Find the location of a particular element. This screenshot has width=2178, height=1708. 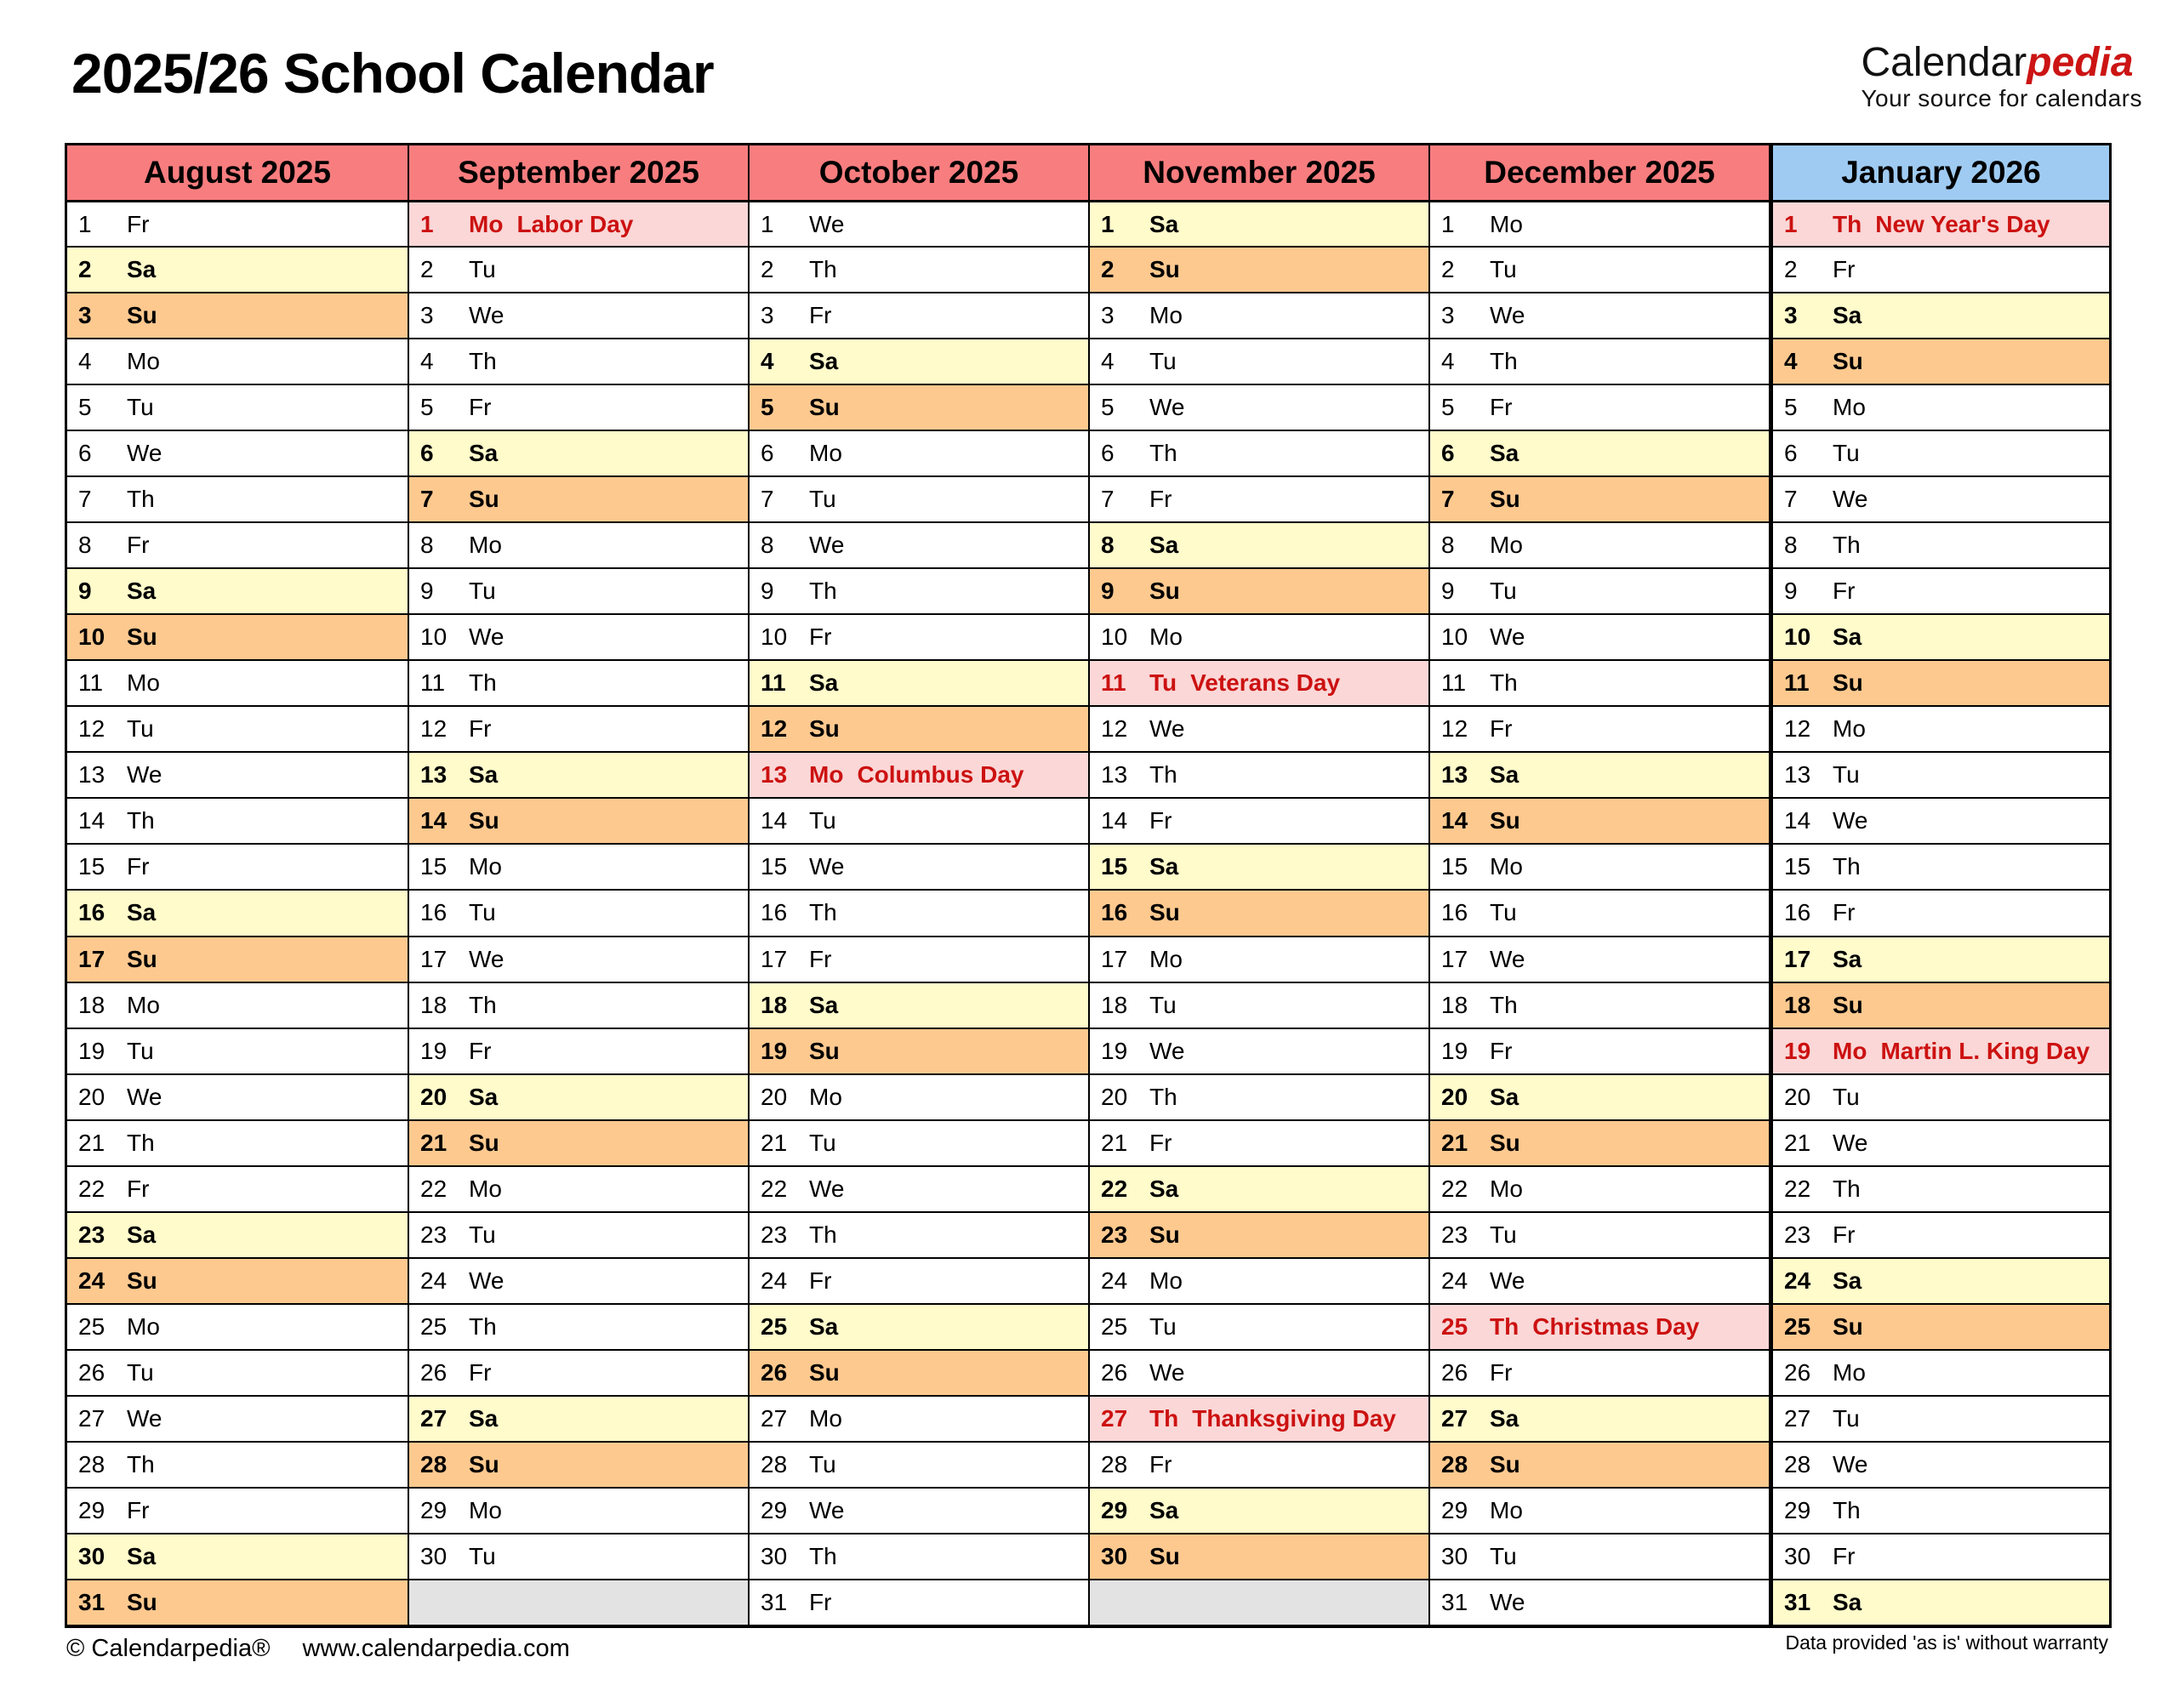

day-cell: 11 Su is located at coordinates (1939, 682).